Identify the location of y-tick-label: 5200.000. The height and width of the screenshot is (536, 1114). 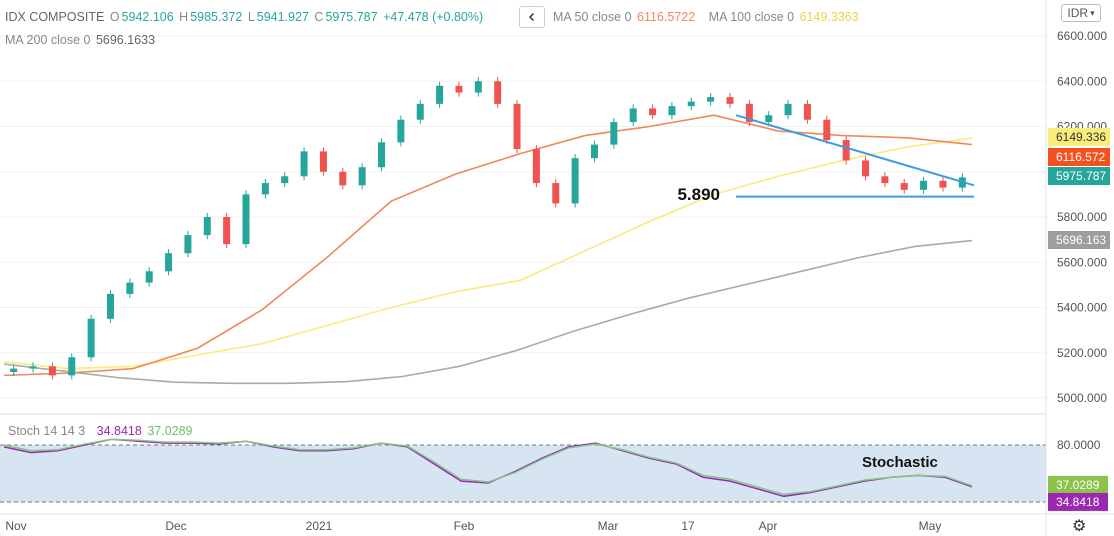
(1082, 353).